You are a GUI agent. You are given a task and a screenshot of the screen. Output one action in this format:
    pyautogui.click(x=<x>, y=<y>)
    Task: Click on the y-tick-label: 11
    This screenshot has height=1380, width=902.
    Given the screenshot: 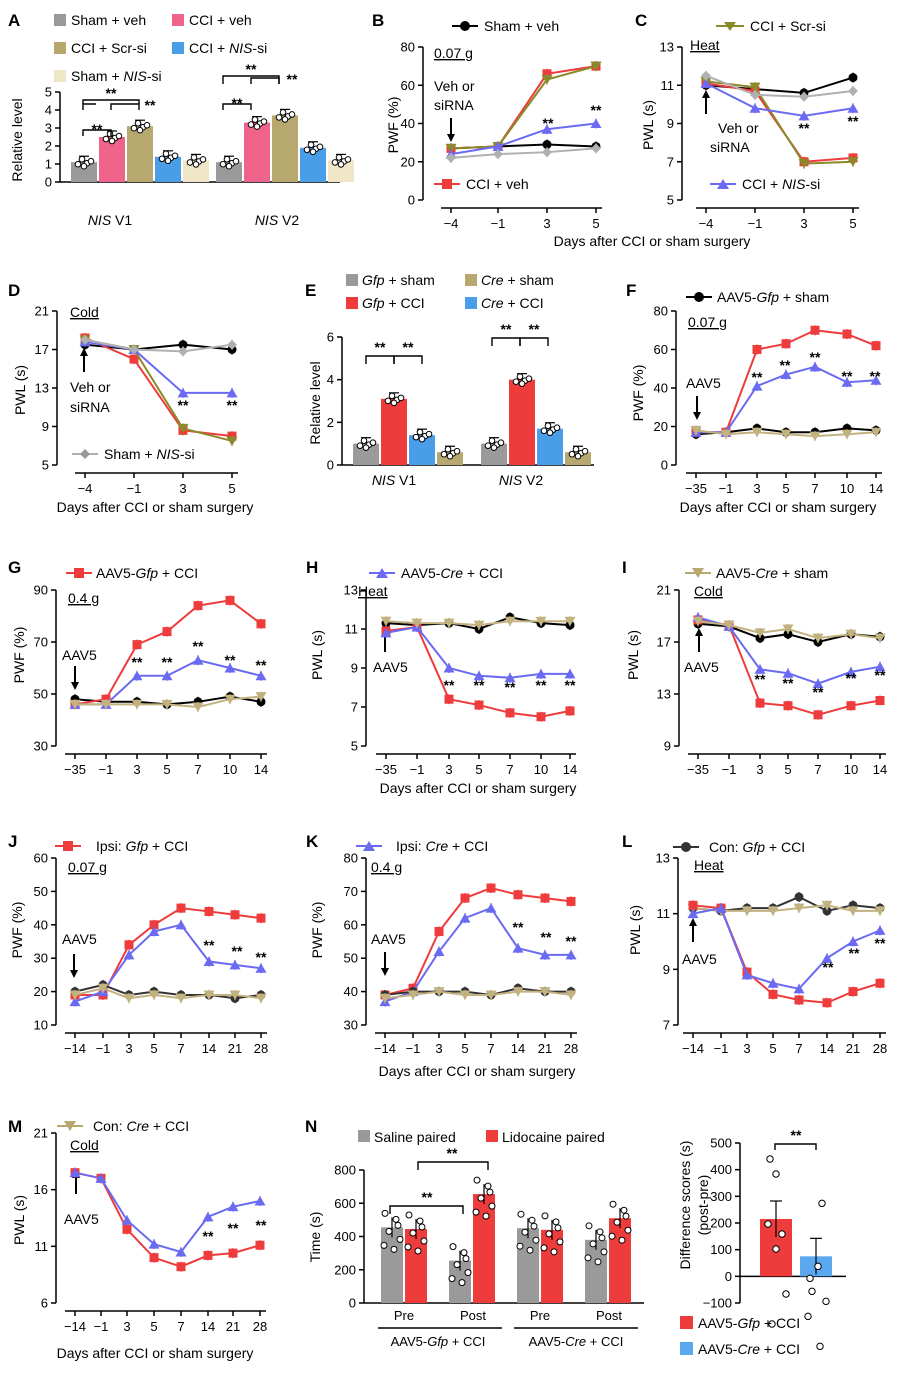 What is the action you would take?
    pyautogui.click(x=668, y=85)
    